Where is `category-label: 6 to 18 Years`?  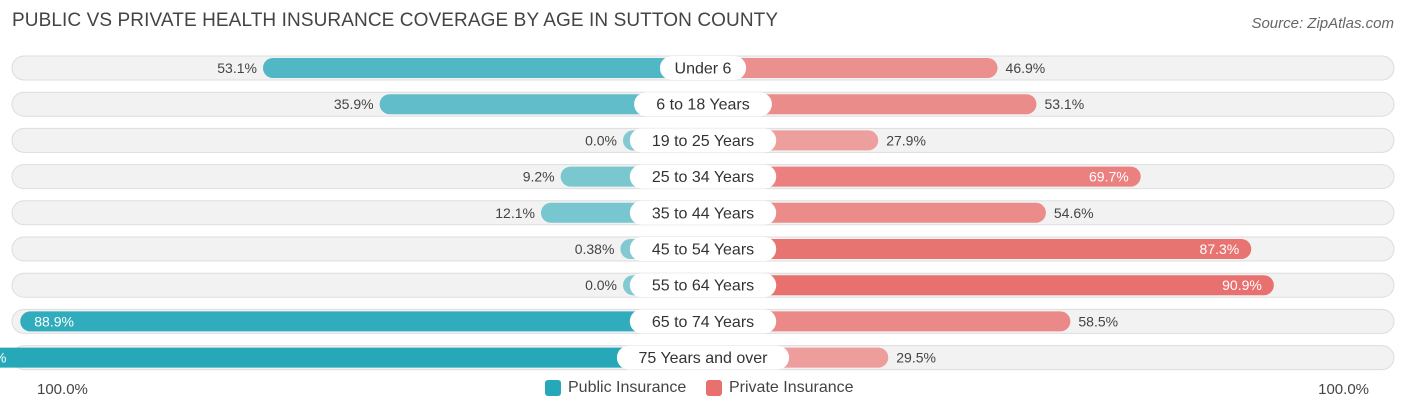
category-label: 6 to 18 Years is located at coordinates (702, 105).